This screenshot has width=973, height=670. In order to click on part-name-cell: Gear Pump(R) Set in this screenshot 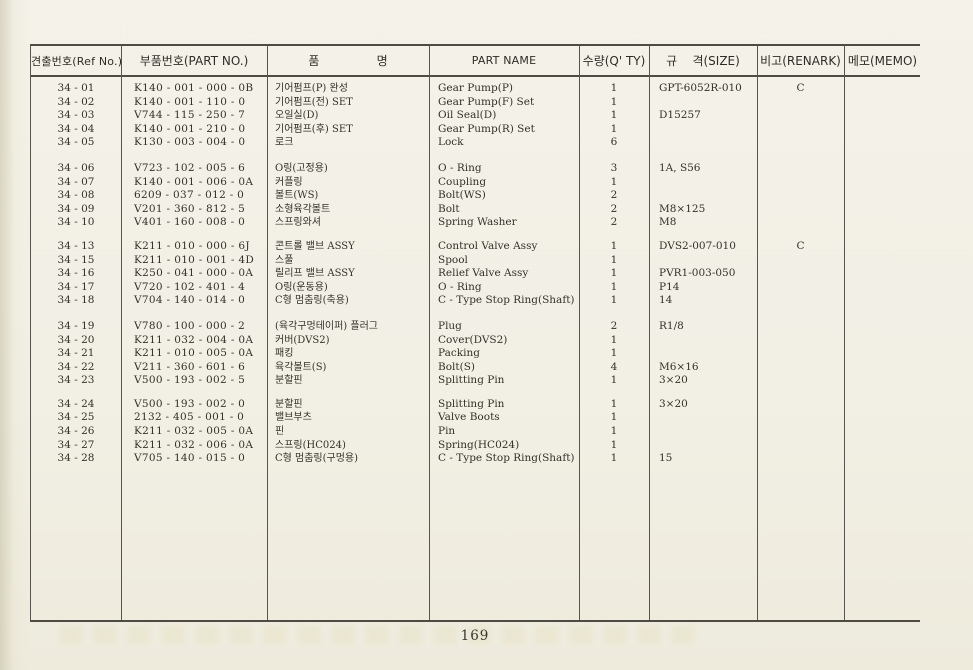, I will do `click(486, 128)`.